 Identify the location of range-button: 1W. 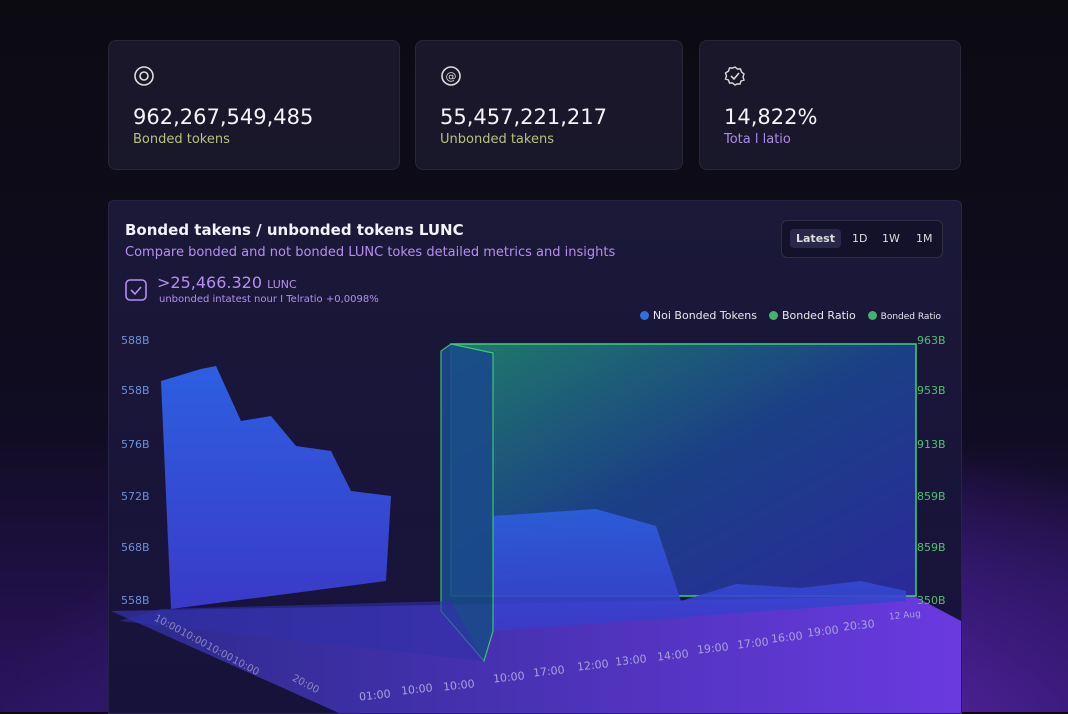
(891, 238).